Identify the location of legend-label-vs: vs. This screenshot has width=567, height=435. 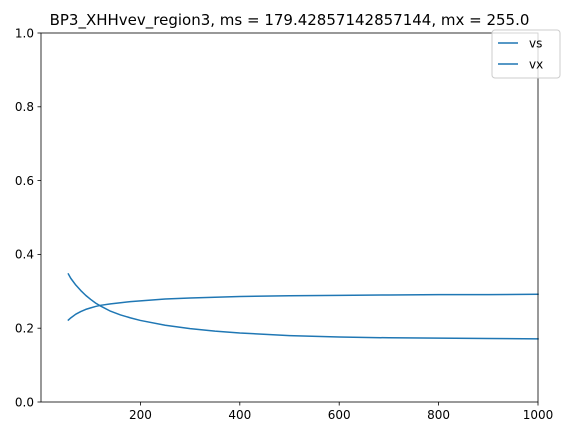
(535, 43).